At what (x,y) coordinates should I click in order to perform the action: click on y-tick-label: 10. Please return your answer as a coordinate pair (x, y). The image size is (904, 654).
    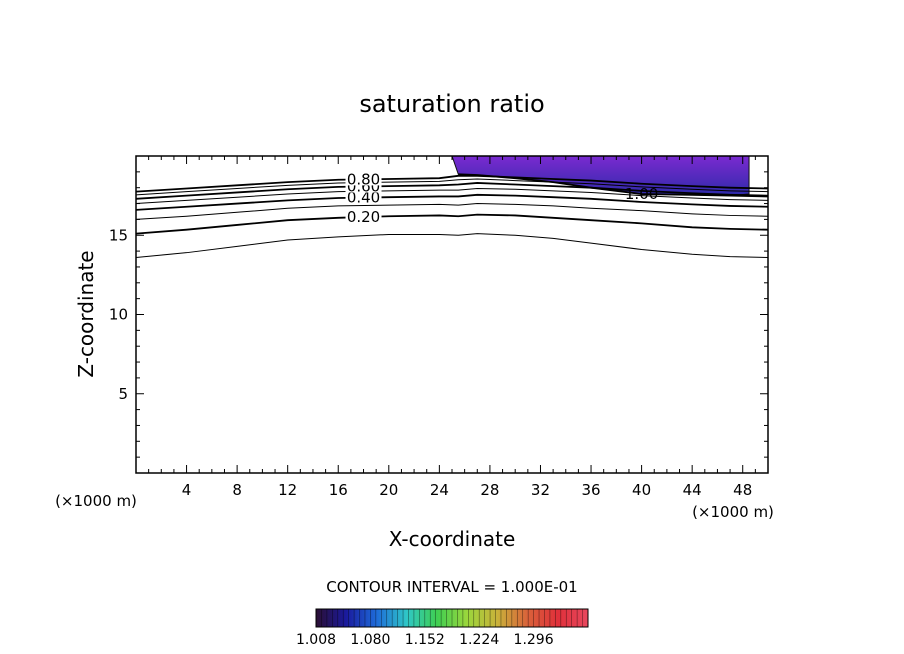
    Looking at the image, I should click on (118, 315).